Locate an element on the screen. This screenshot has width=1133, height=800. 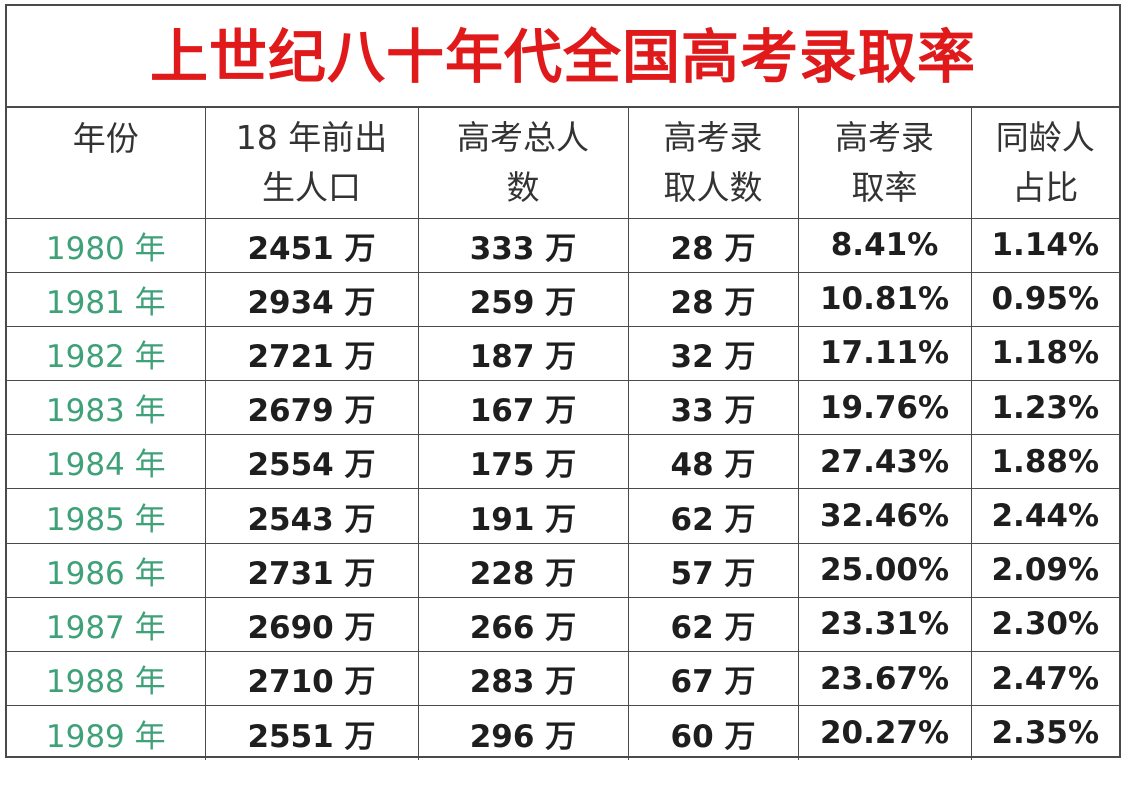
header-row: 年份 18 年前出 生人口 高考总人 数 高考录 取人数 高考录 取率 is located at coordinates (563, 163).